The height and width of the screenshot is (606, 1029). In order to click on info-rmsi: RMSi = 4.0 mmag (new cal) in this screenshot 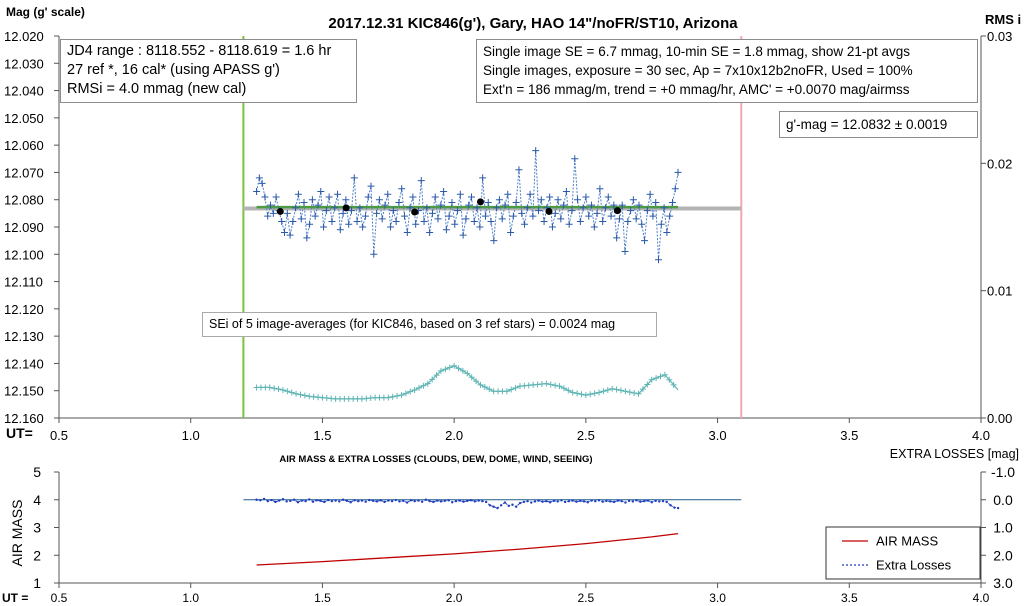, I will do `click(157, 89)`.